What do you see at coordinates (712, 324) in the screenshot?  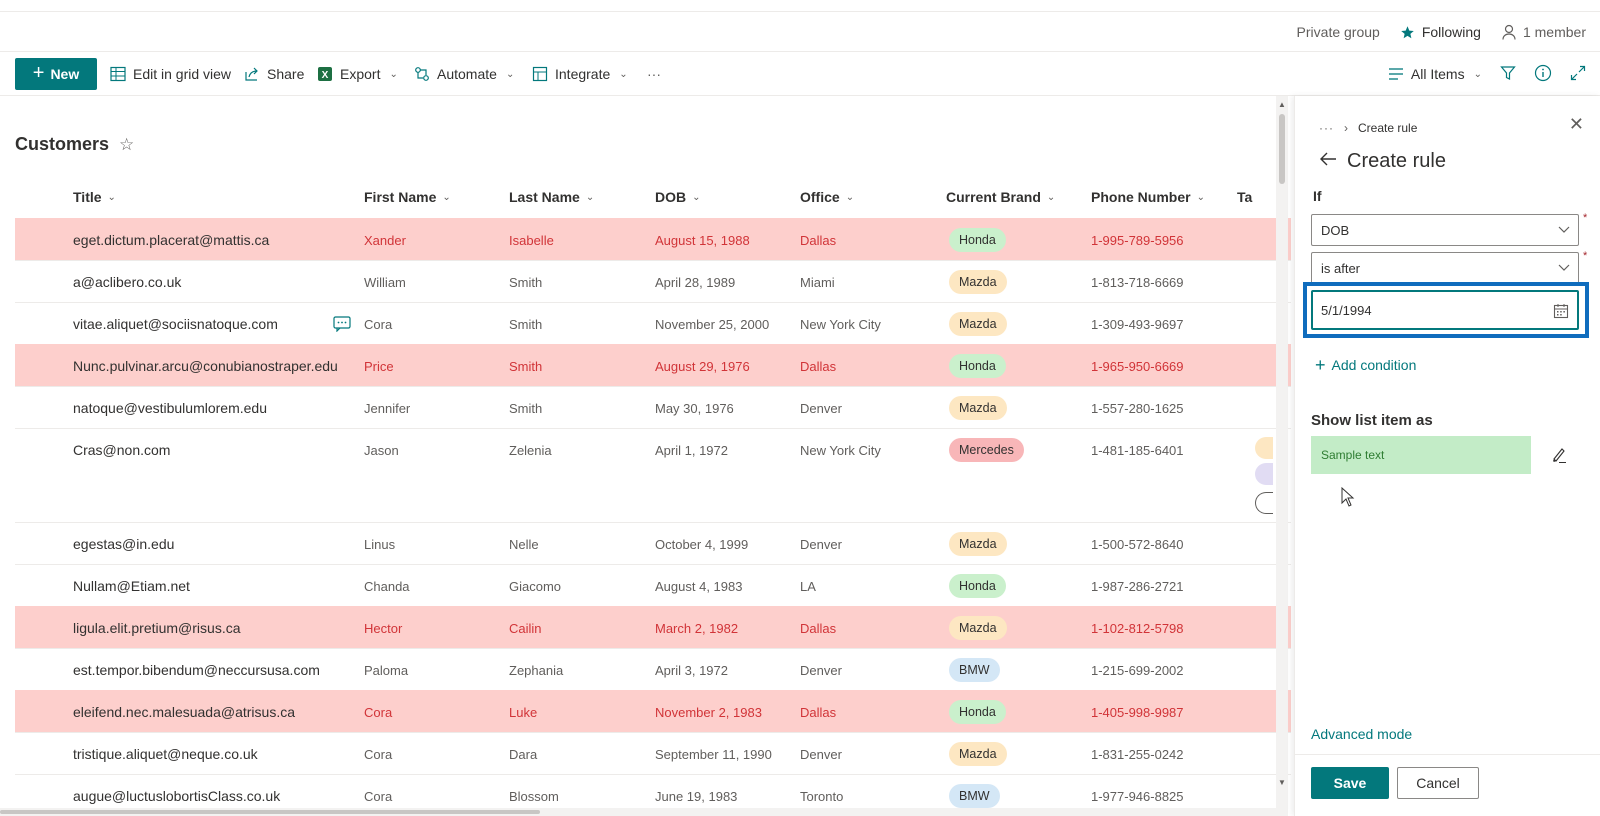 I see `cell-dob: November 25, 2000` at bounding box center [712, 324].